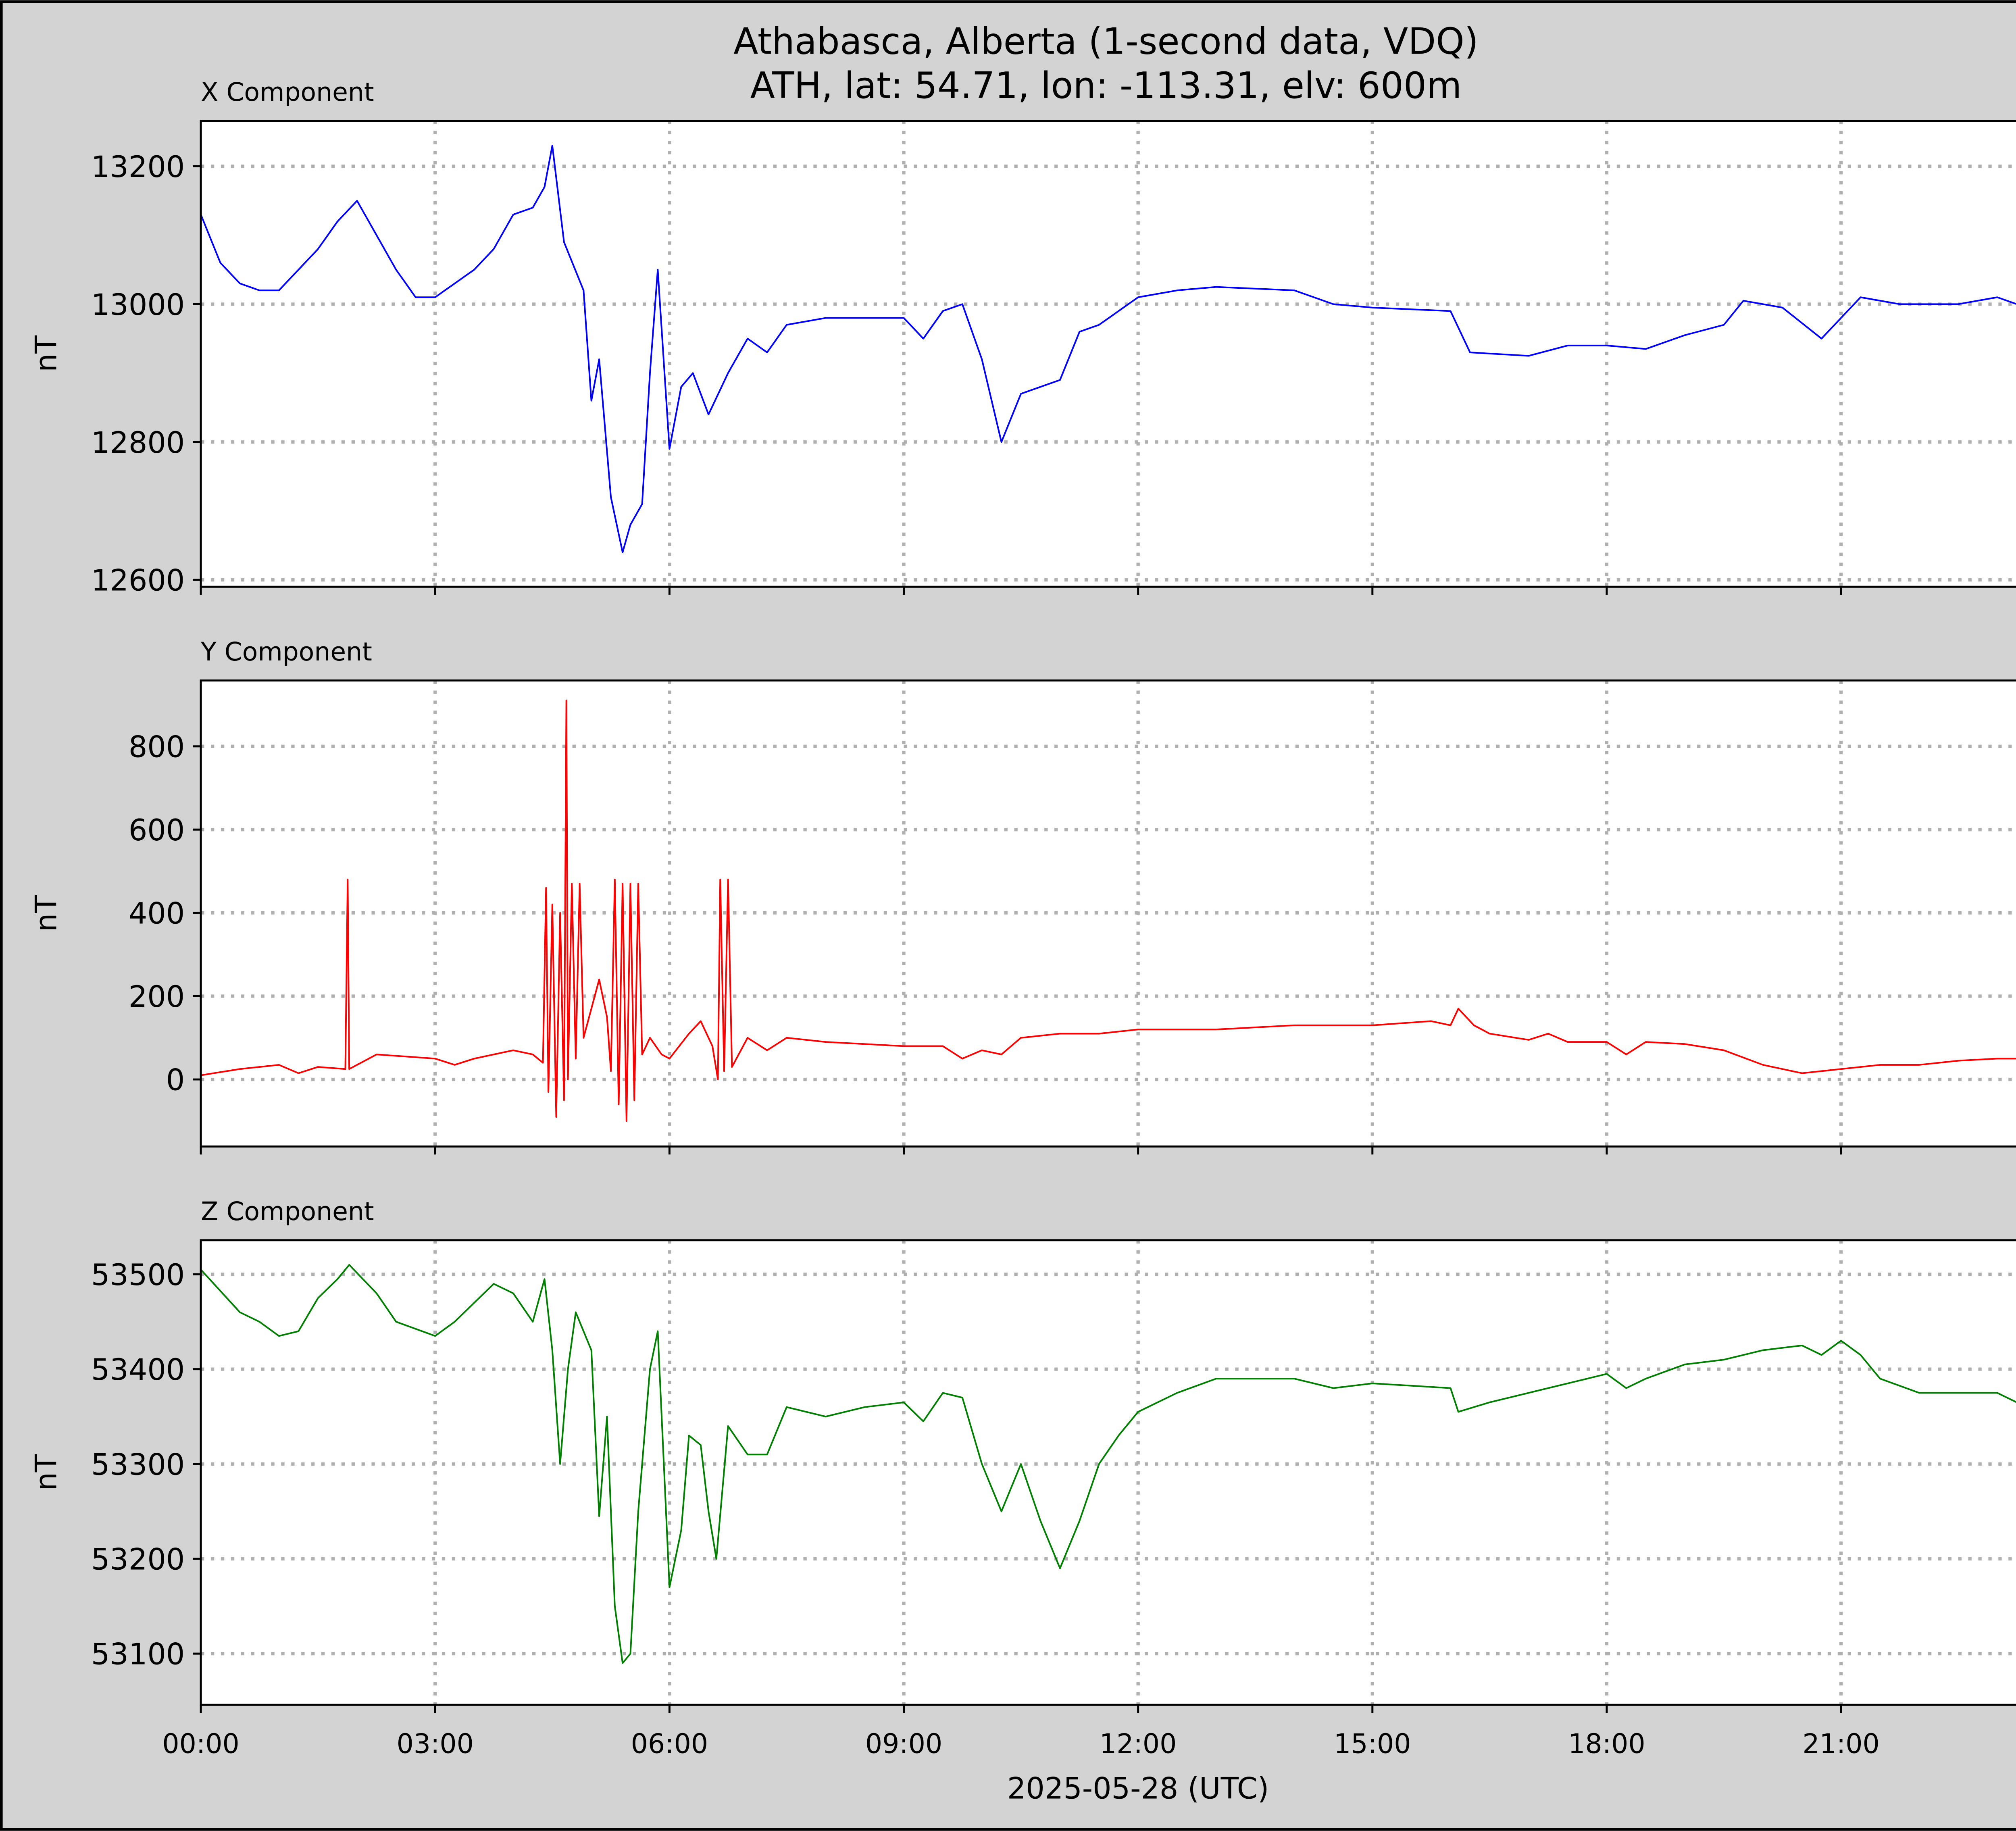  What do you see at coordinates (1106, 42) in the screenshot?
I see `figure-title: Athabasca, Alberta (1-second data, VDQ)` at bounding box center [1106, 42].